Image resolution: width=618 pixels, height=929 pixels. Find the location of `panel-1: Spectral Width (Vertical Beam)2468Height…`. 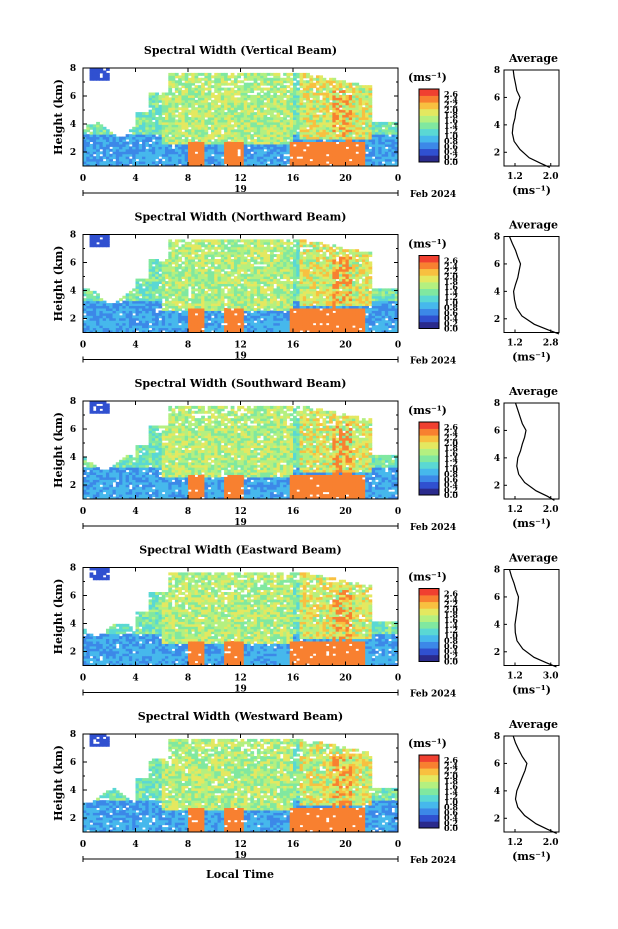

panel-1: Spectral Width (Vertical Beam)2468Height… is located at coordinates (306, 122).